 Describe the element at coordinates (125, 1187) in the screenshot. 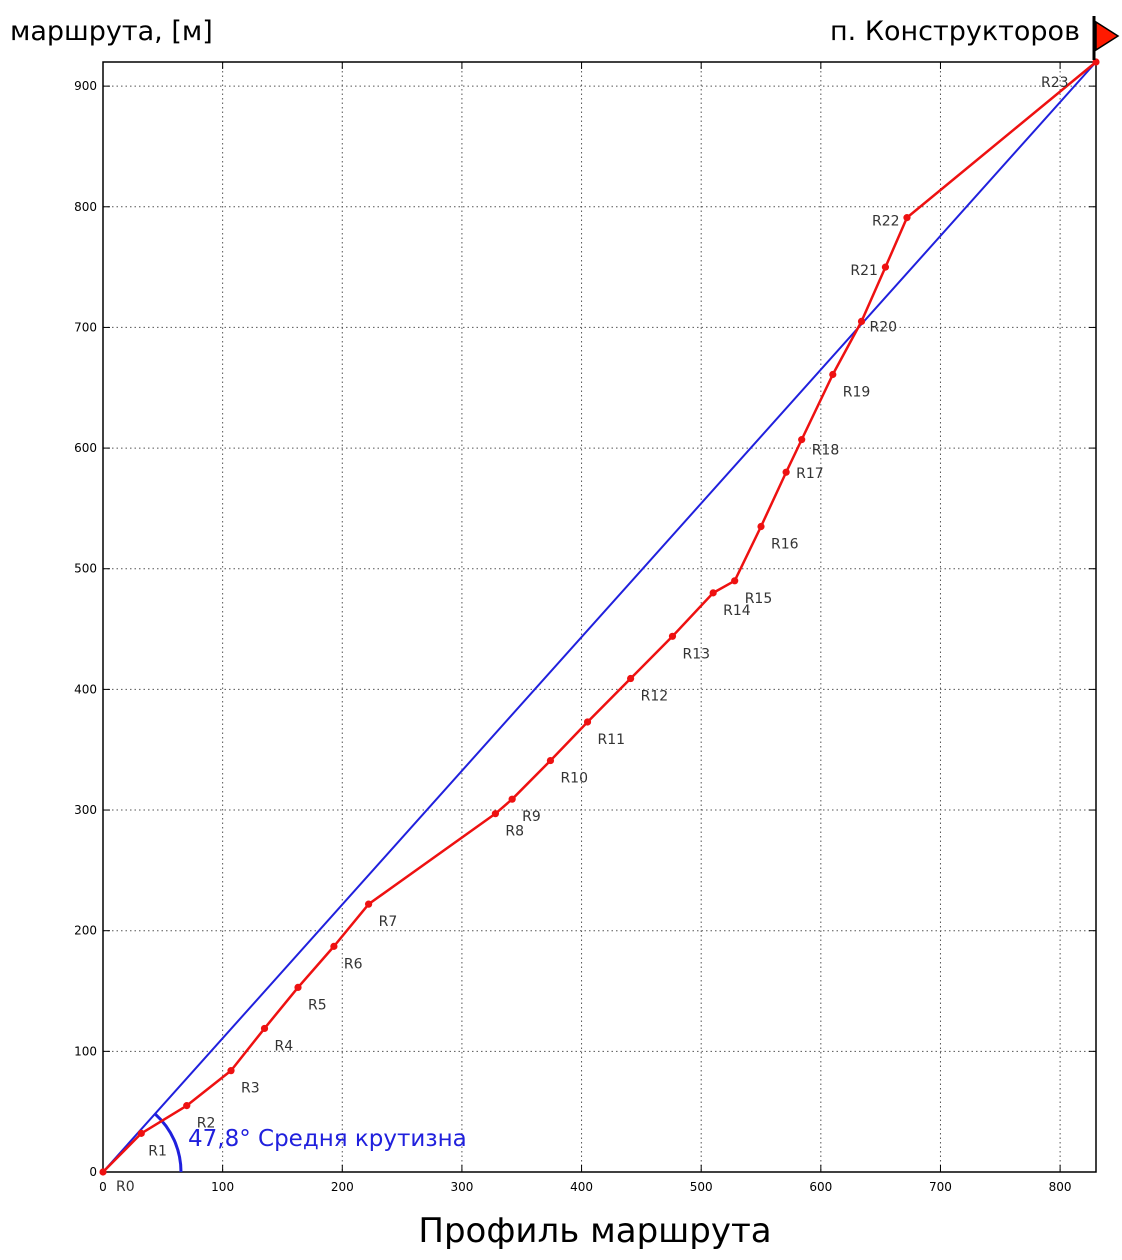

I see `point-label: R0` at that location.